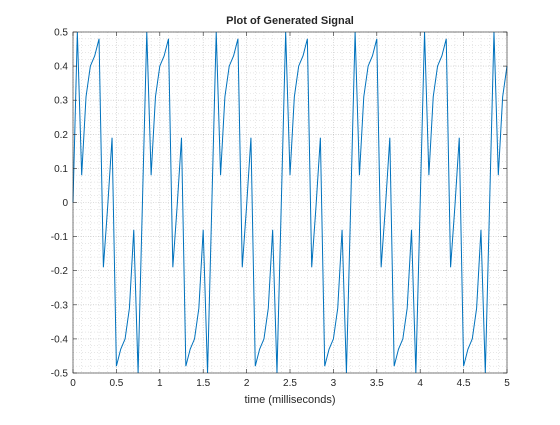 The height and width of the screenshot is (425, 560). I want to click on x-tick-label: 1, so click(160, 383).